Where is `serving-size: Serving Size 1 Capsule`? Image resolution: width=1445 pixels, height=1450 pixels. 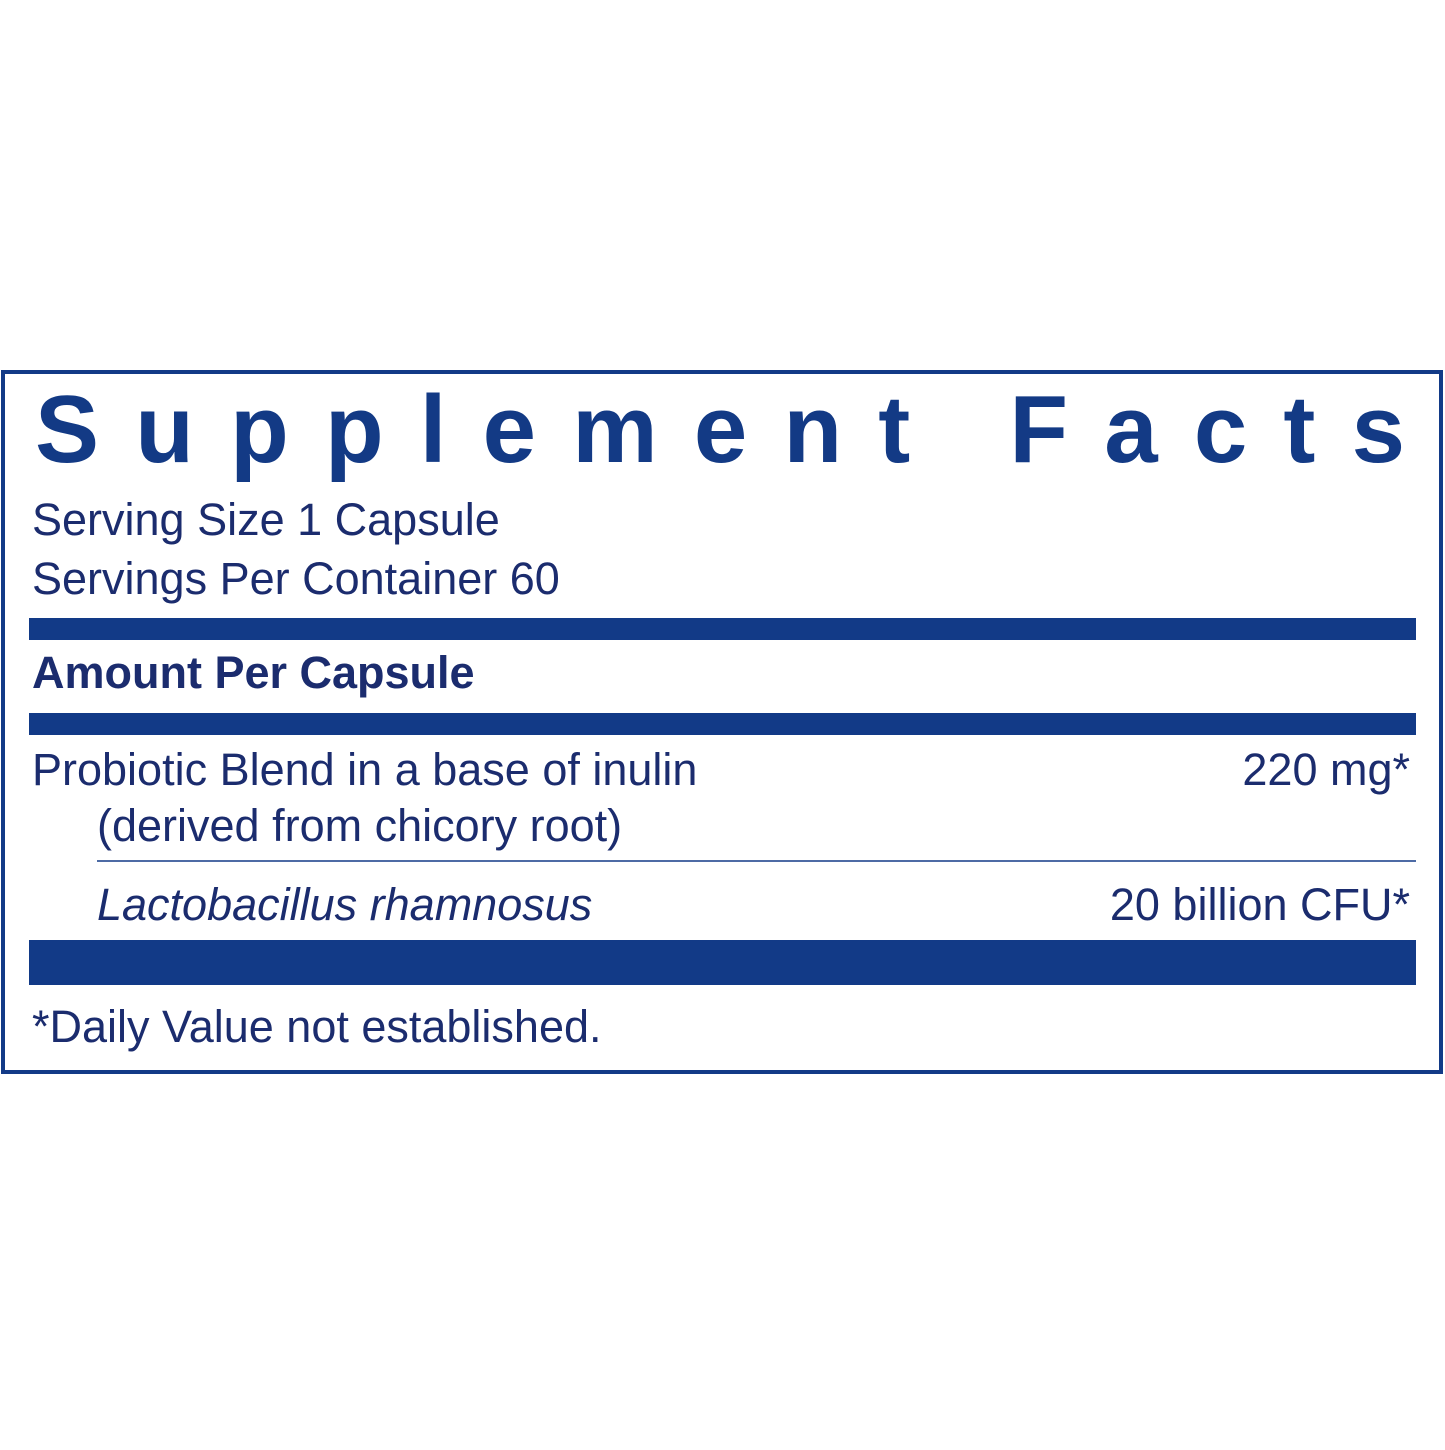 serving-size: Serving Size 1 Capsule is located at coordinates (266, 519).